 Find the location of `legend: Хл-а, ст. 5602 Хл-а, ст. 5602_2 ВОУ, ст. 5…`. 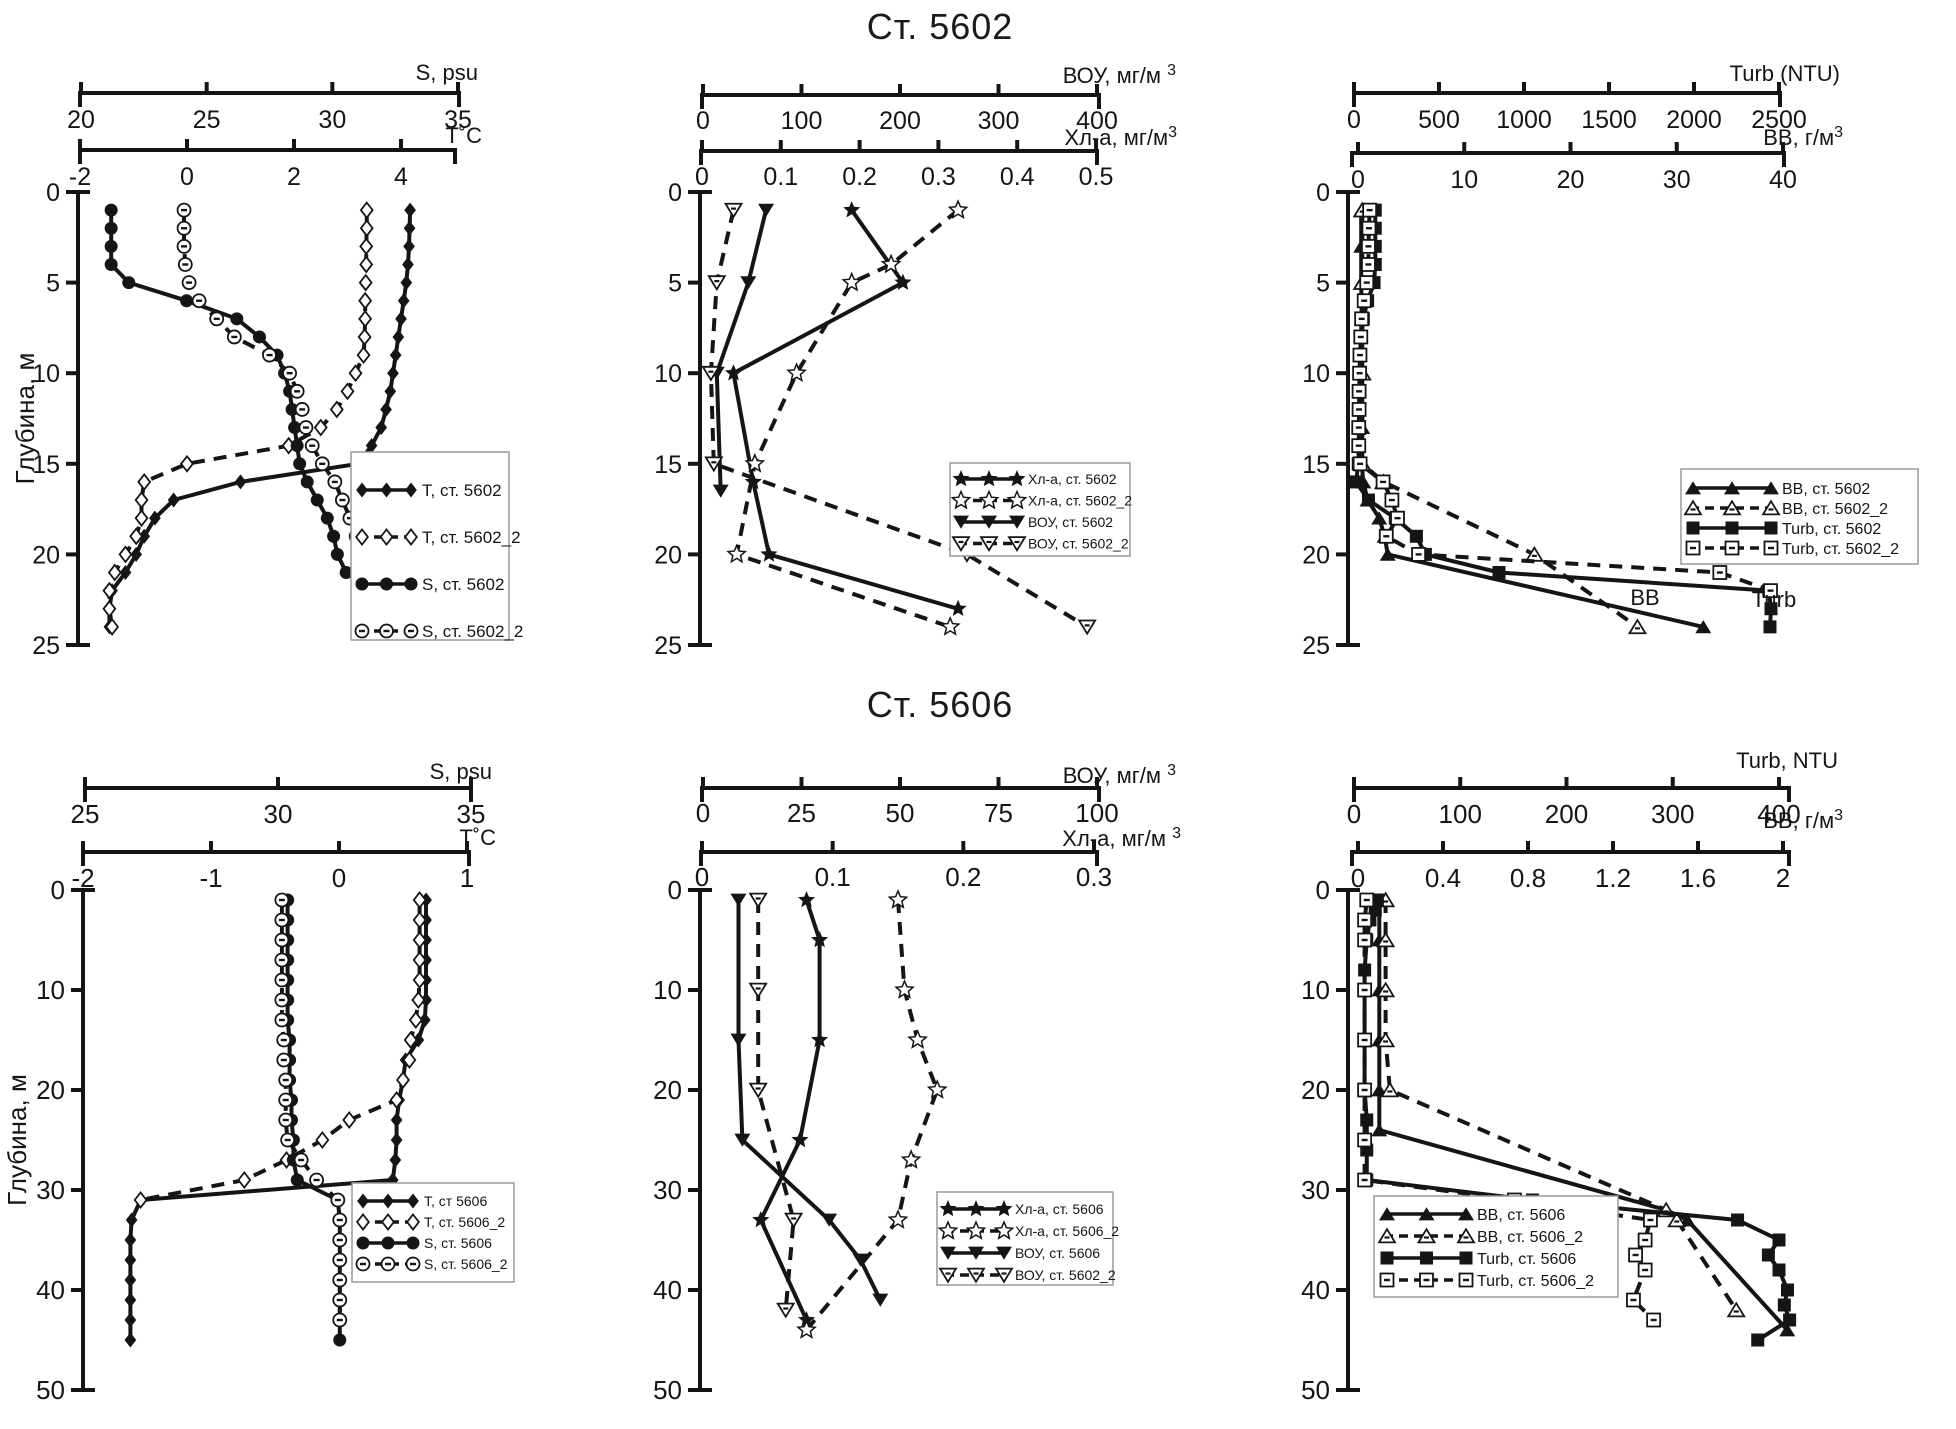

legend: Хл-а, ст. 5602 Хл-а, ст. 5602_2 ВОУ, ст. 5… is located at coordinates (1040, 509).